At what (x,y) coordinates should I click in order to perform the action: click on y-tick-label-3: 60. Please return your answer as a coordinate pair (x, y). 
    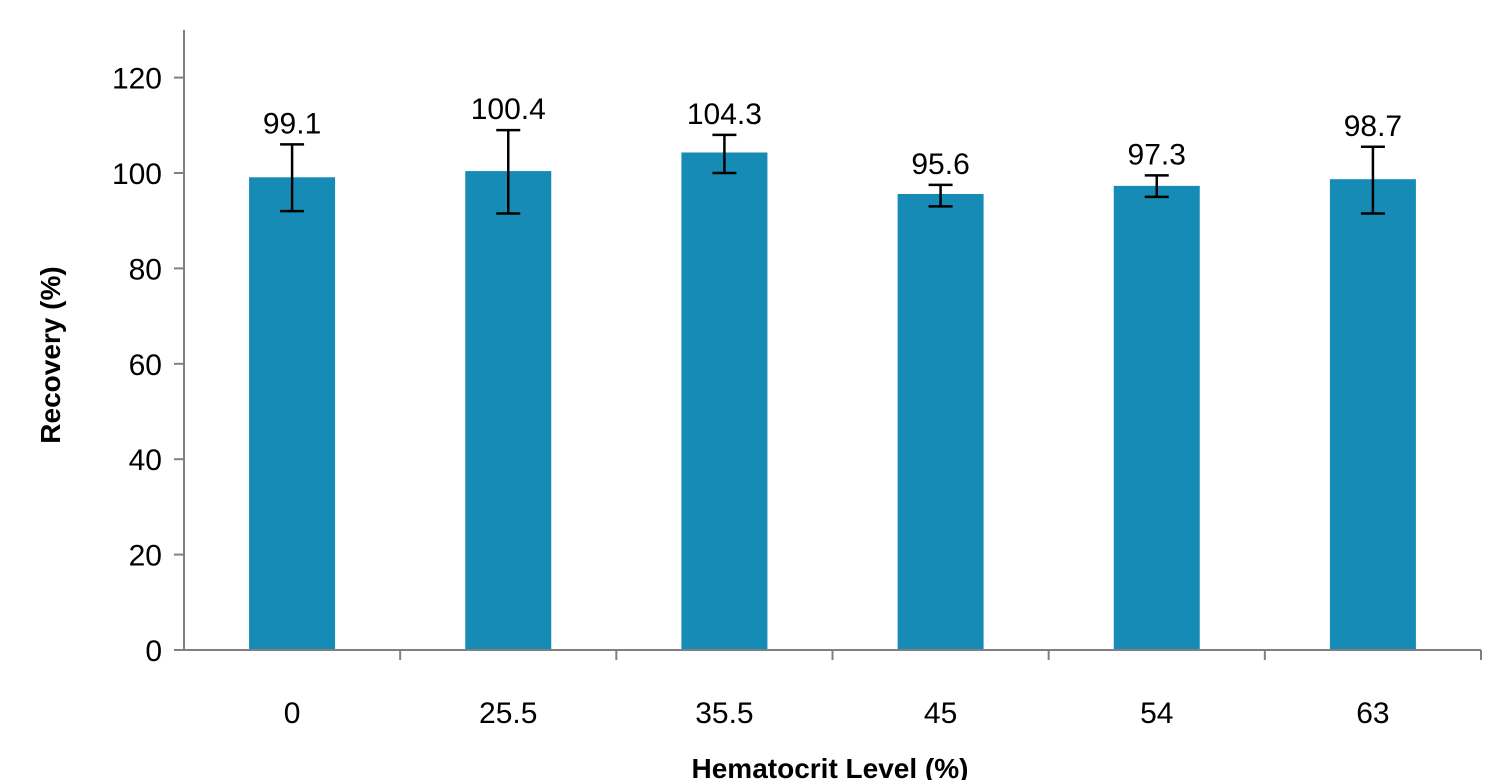
    Looking at the image, I should click on (145, 365).